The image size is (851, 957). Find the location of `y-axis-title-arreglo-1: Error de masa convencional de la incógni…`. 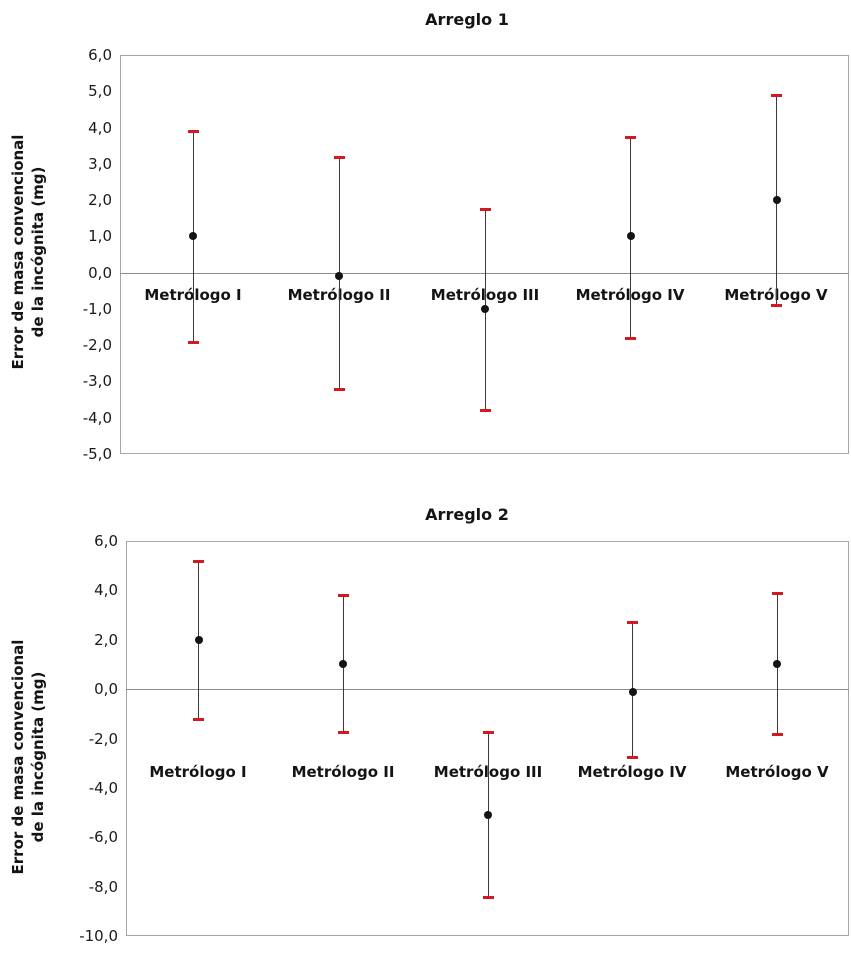

y-axis-title-arreglo-1: Error de masa convencional de la incógni… is located at coordinates (29, 252).